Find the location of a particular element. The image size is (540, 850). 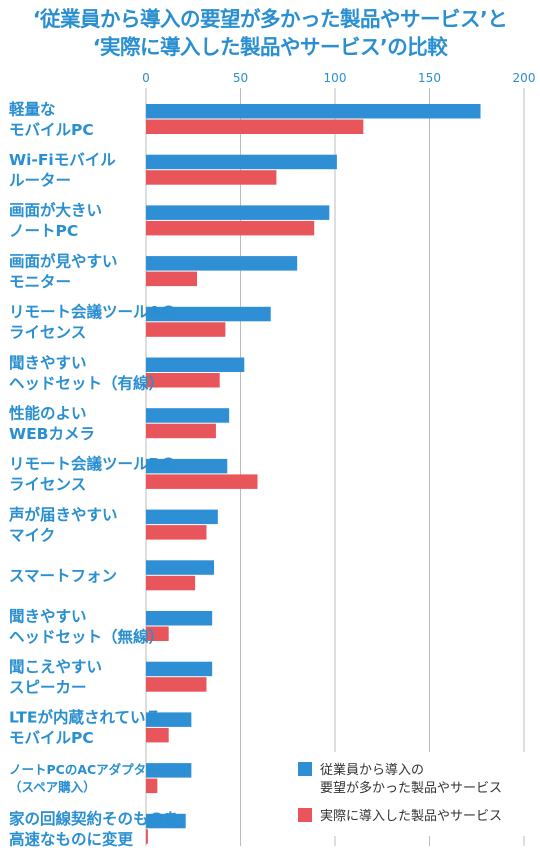

category-label-4: リモート会議ツールAのライセンス is located at coordinates (92, 322).